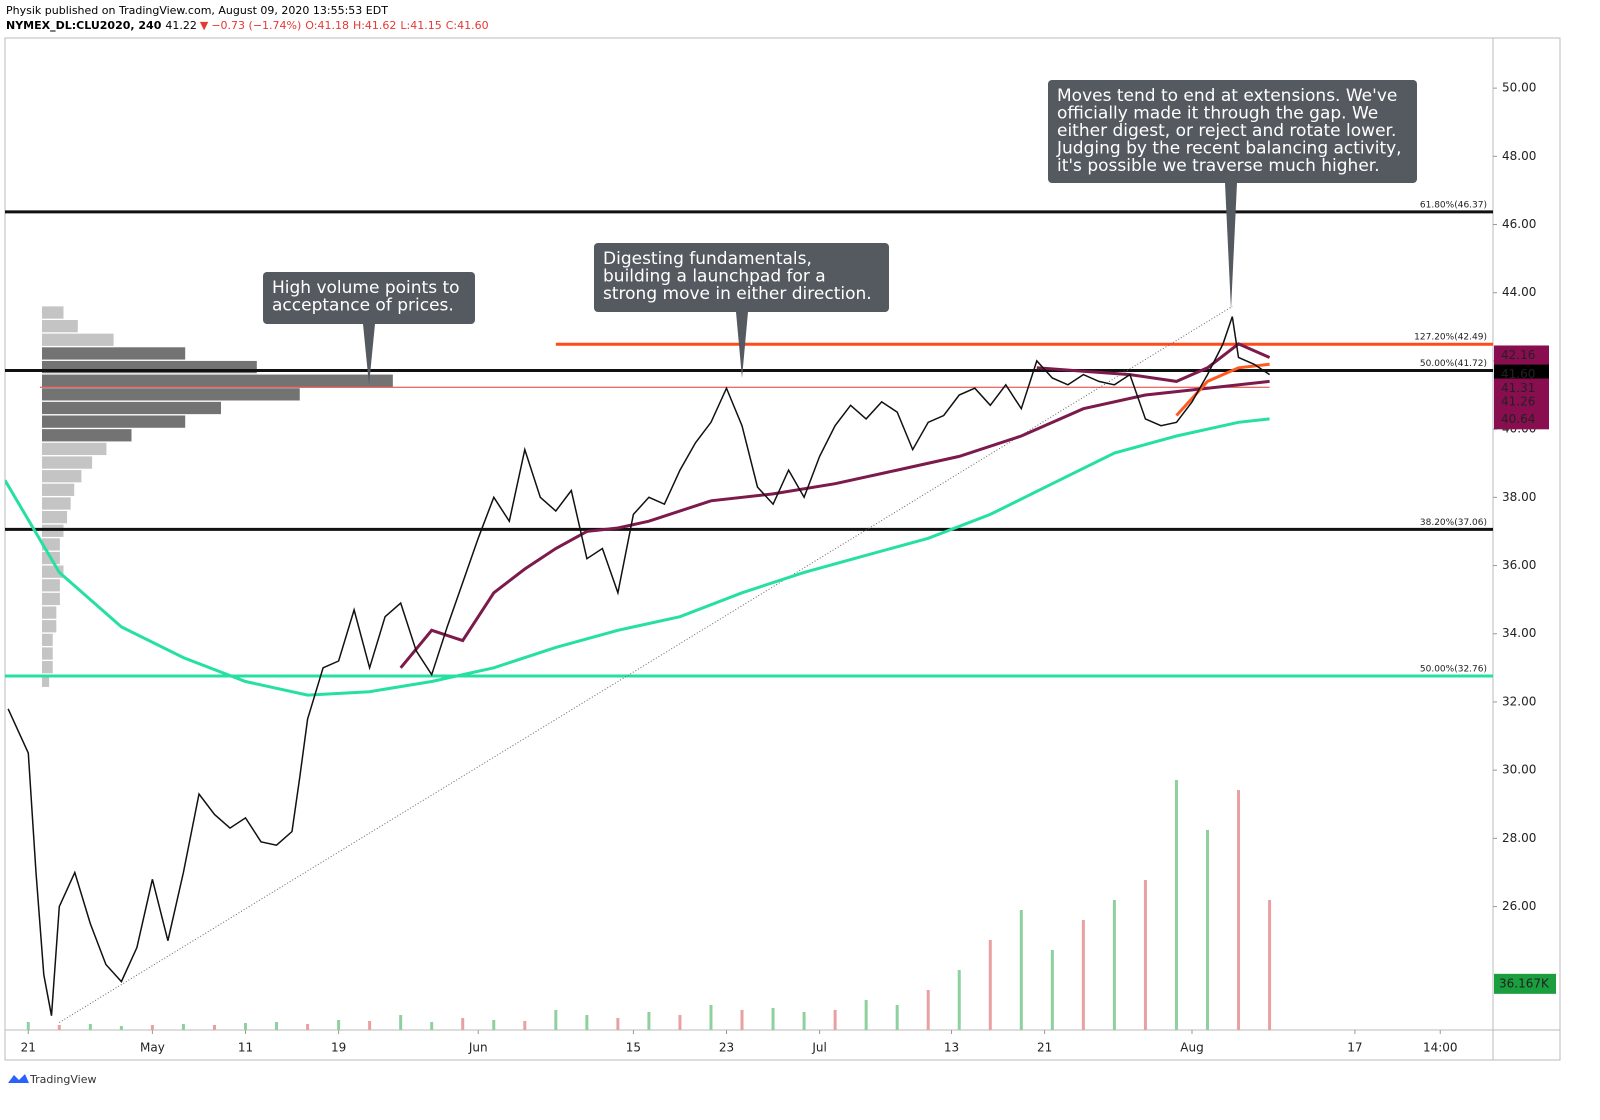  Describe the element at coordinates (420, 25) in the screenshot. I see `low: L:41.15` at that location.